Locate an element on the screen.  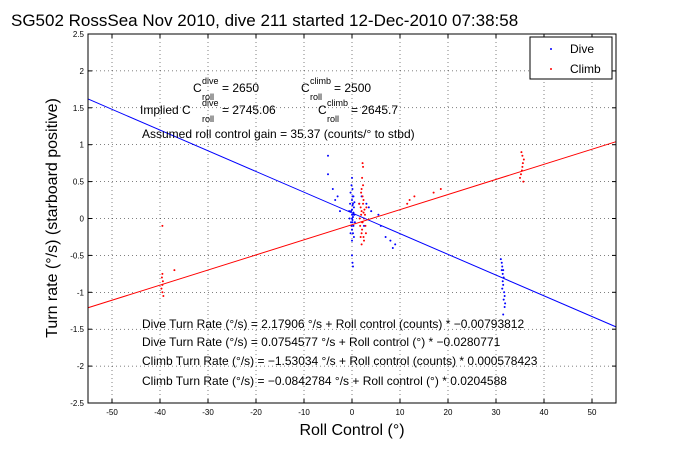
x-tick-label: -30 is located at coordinates (208, 412).